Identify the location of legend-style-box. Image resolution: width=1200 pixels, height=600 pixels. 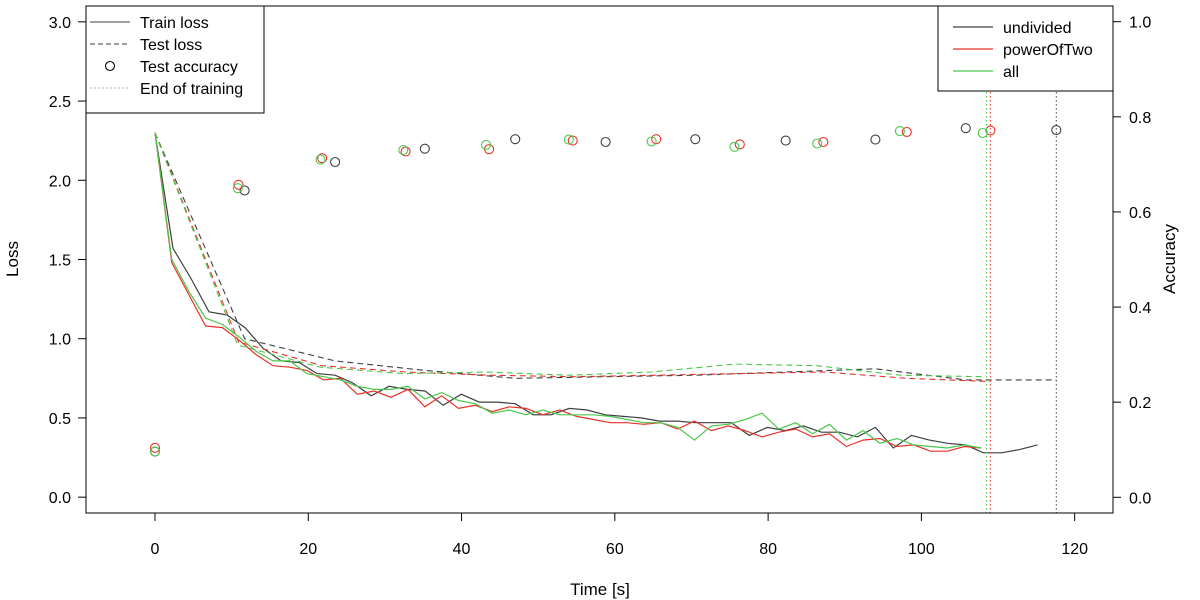
(175, 59).